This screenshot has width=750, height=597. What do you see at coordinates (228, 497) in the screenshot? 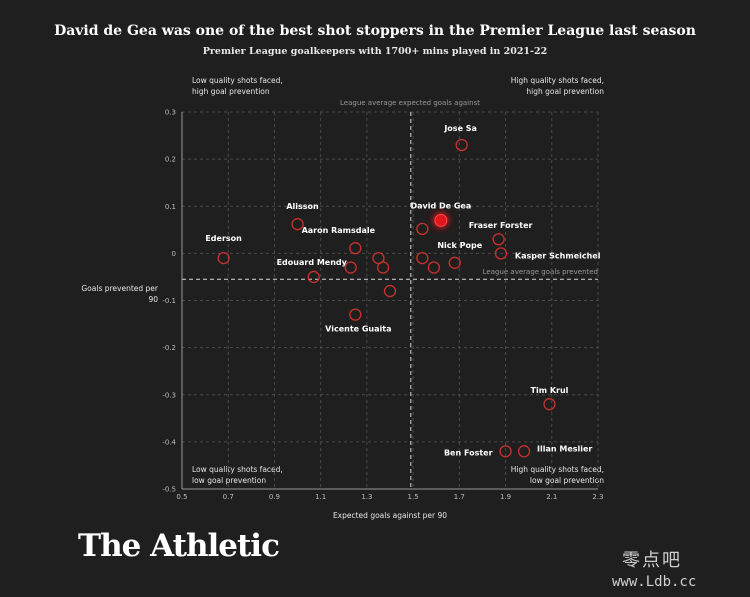
I see `x-tick-label: 0.7` at bounding box center [228, 497].